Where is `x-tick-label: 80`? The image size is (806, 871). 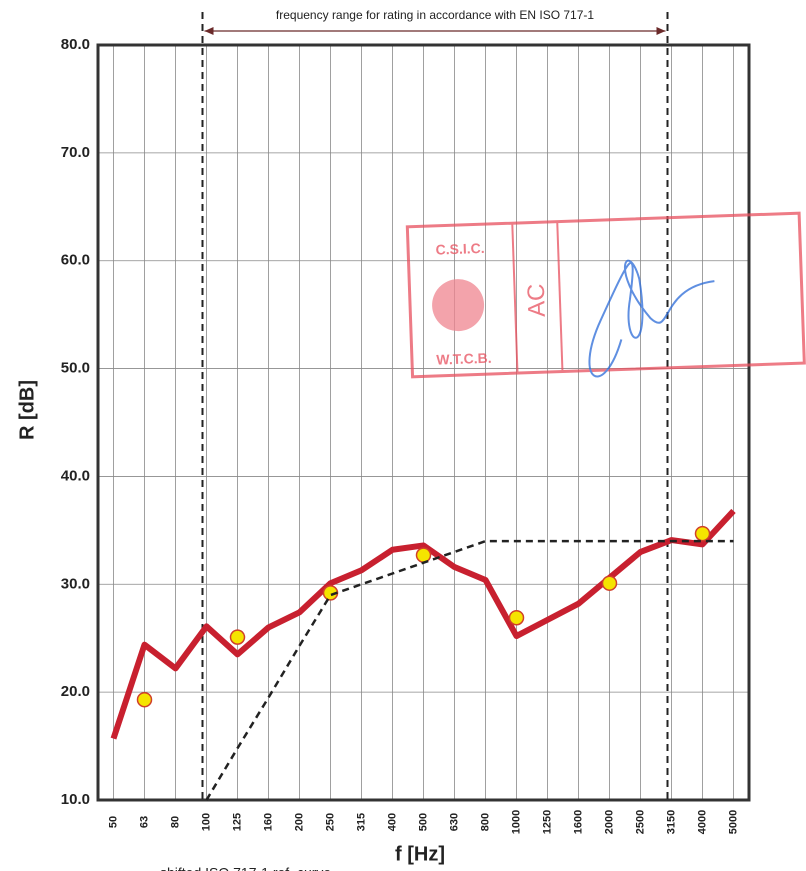
x-tick-label: 80 is located at coordinates (175, 822).